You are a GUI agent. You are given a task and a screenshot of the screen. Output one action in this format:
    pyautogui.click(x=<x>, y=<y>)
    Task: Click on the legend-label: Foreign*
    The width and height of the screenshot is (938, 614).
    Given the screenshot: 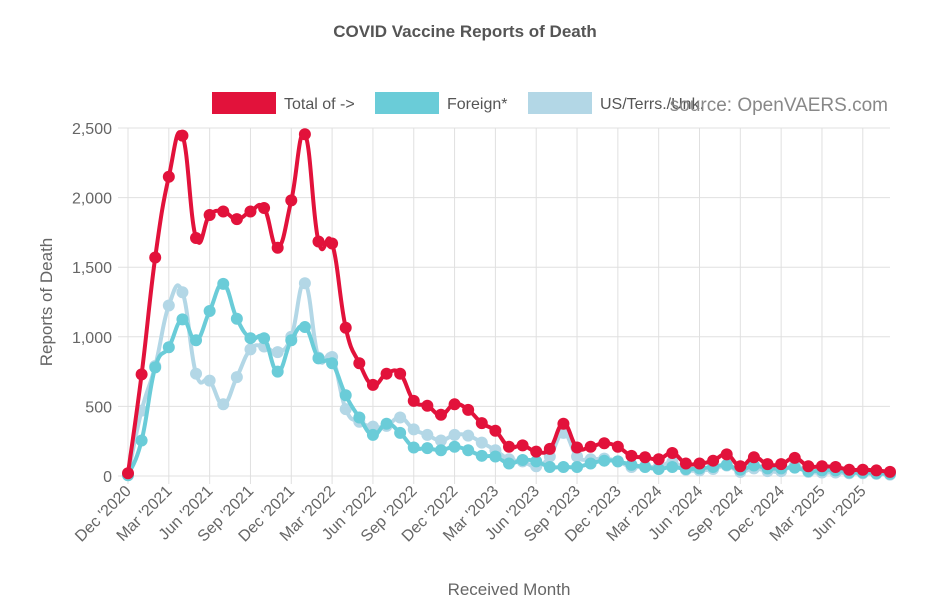 What is the action you would take?
    pyautogui.click(x=477, y=104)
    